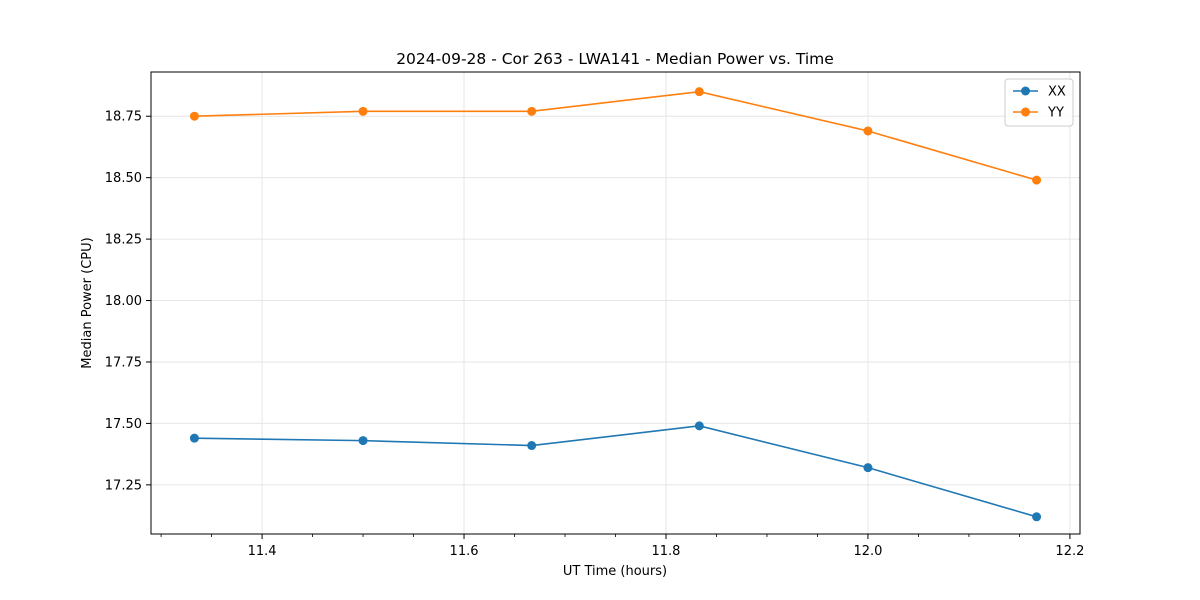  Describe the element at coordinates (87, 302) in the screenshot. I see `y-axis-label: Median Power (CPU)` at that location.